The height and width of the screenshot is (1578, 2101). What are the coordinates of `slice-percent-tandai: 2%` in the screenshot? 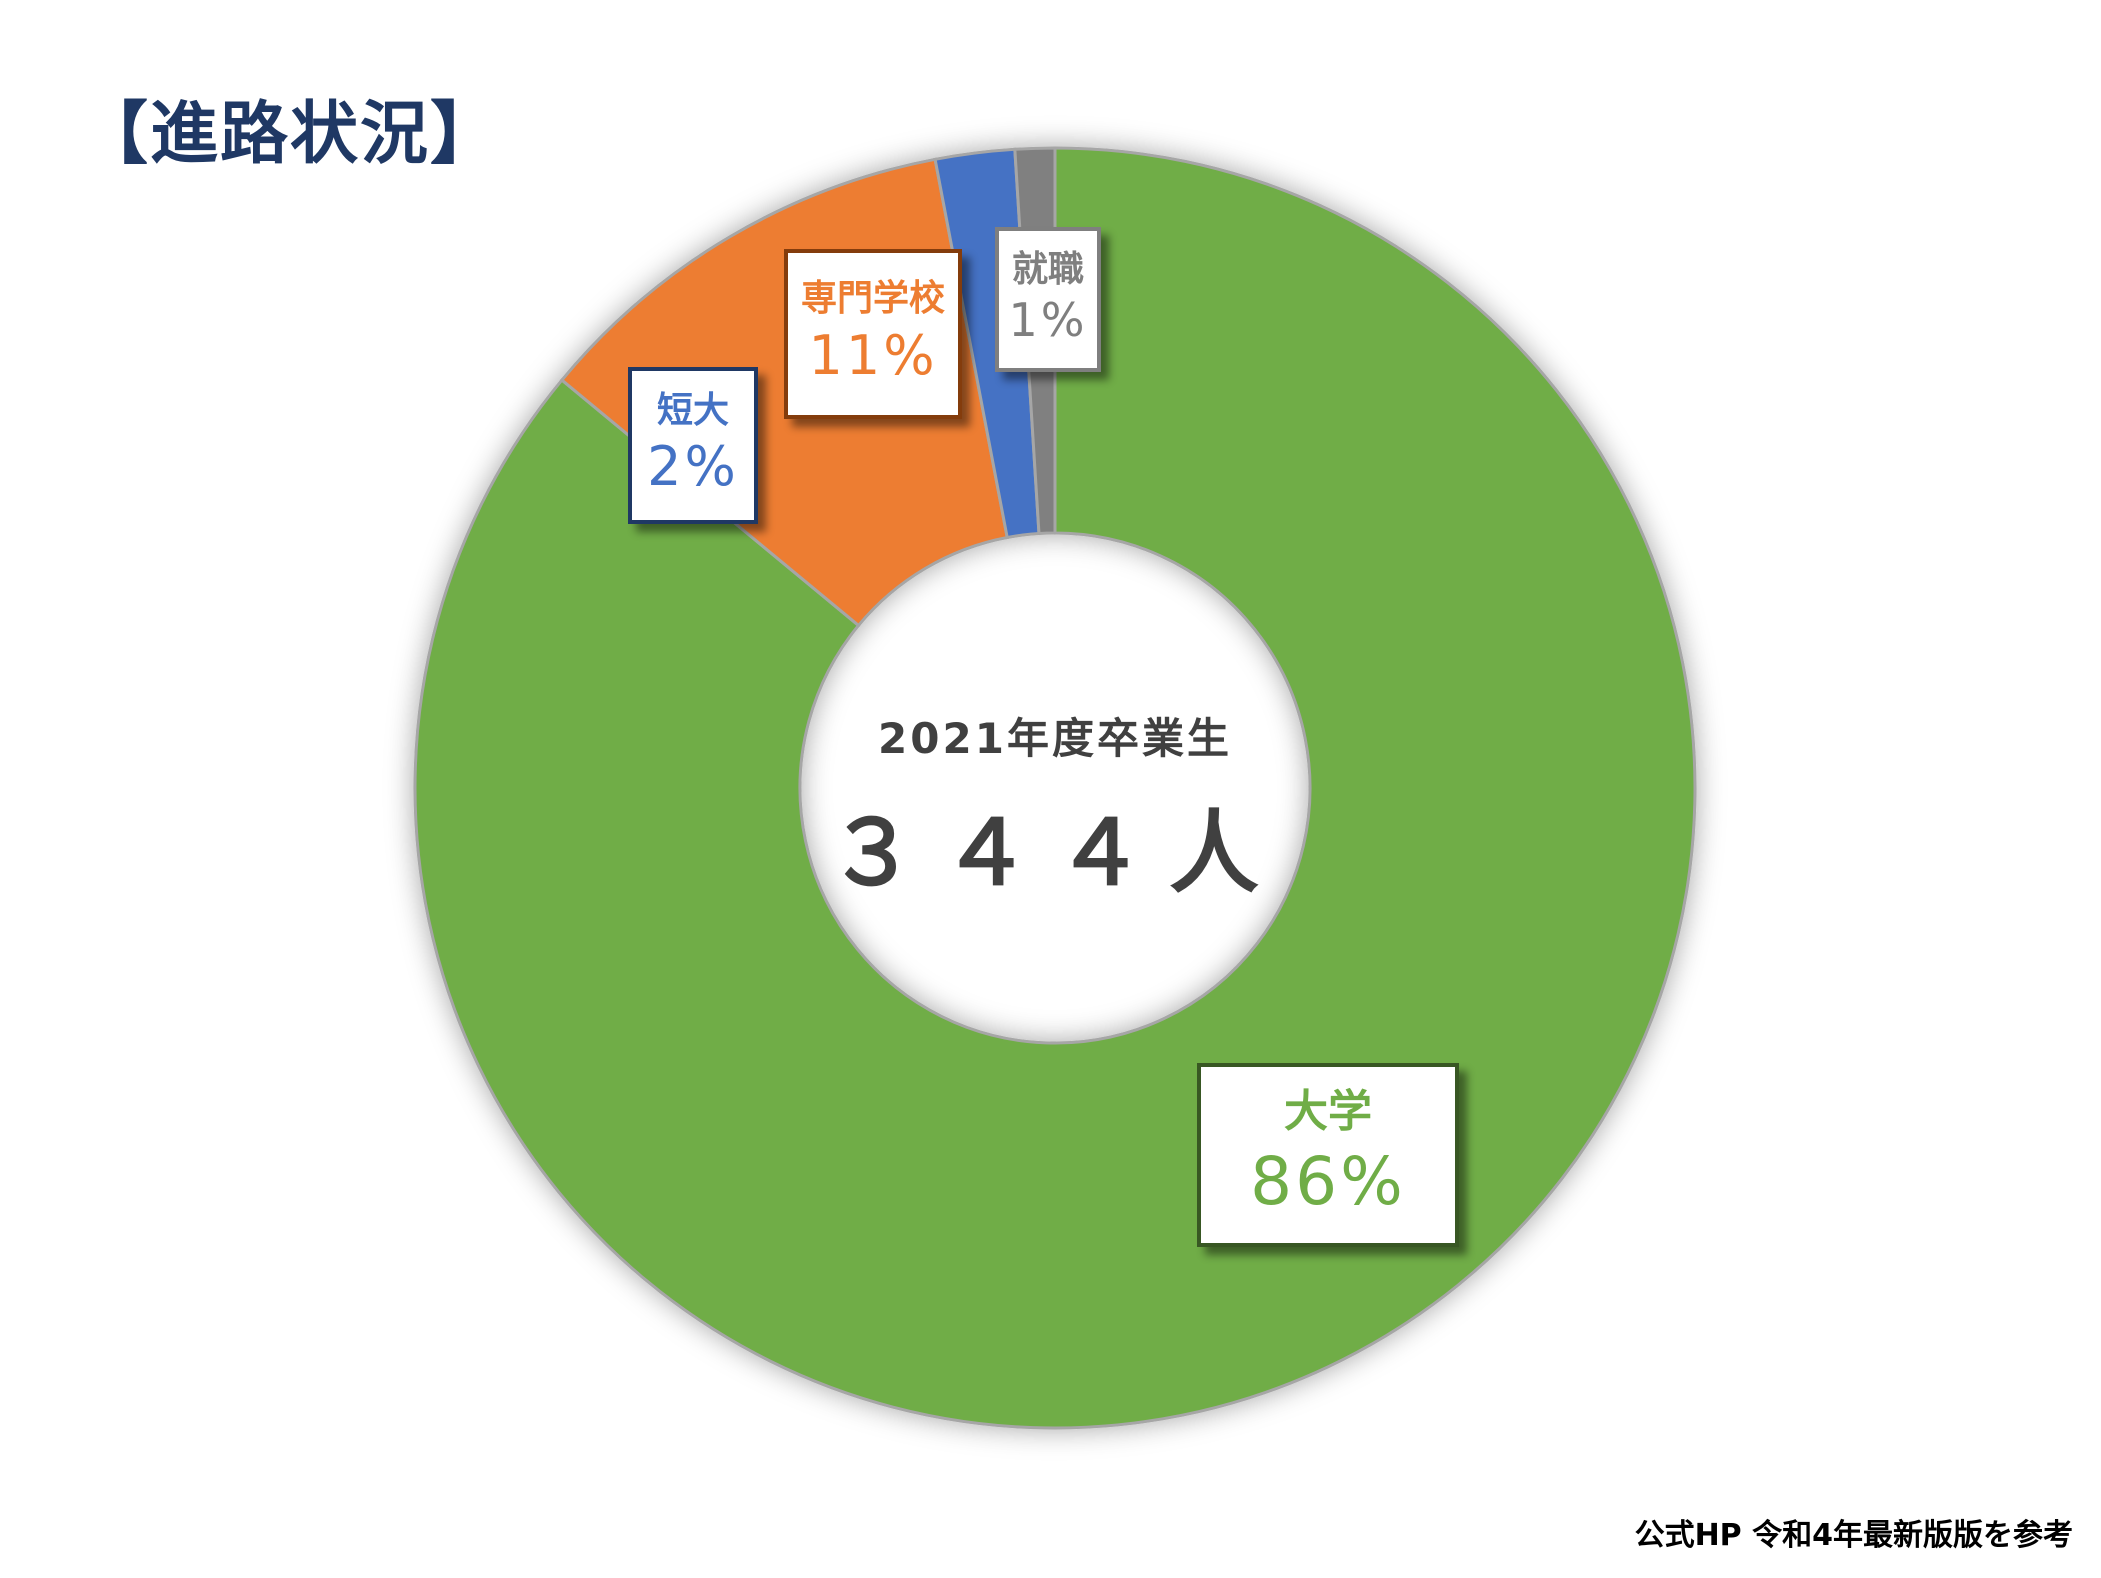 It's located at (693, 466).